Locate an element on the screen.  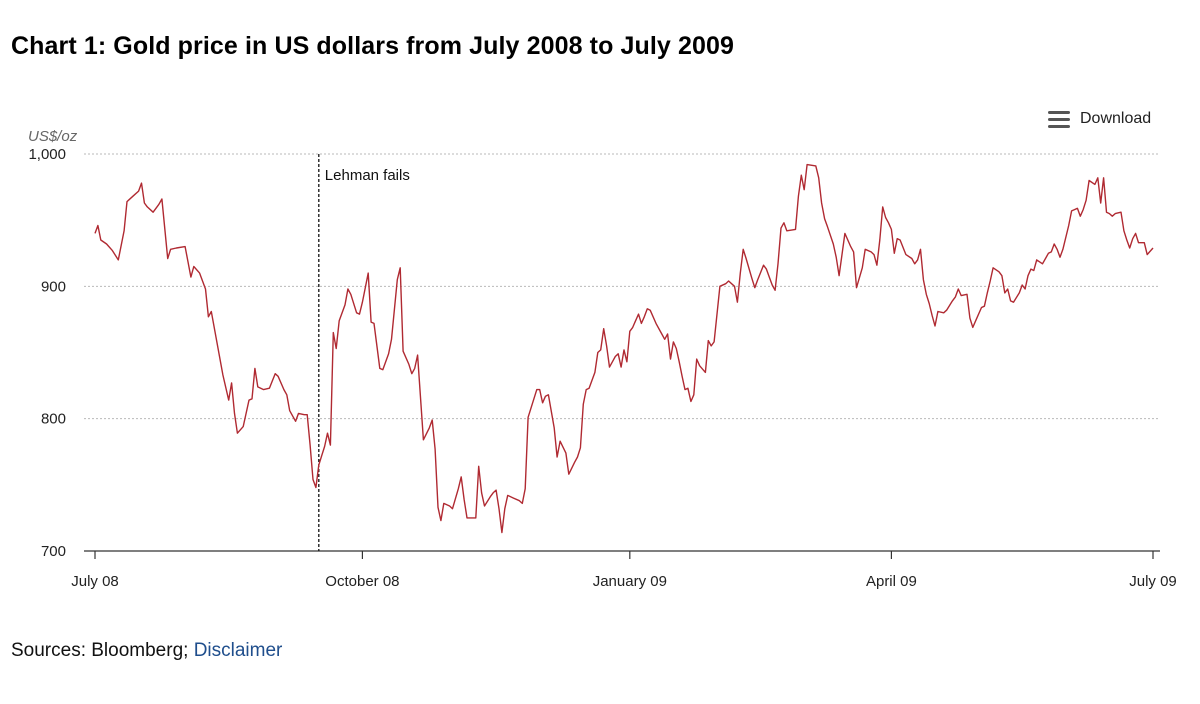
disclaimer-link: Disclaimer is located at coordinates (238, 650).